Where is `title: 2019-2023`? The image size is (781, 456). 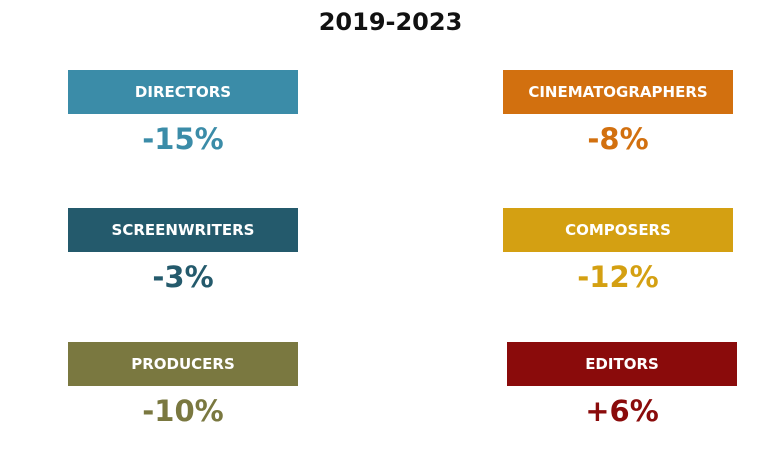
title: 2019-2023 is located at coordinates (390, 22).